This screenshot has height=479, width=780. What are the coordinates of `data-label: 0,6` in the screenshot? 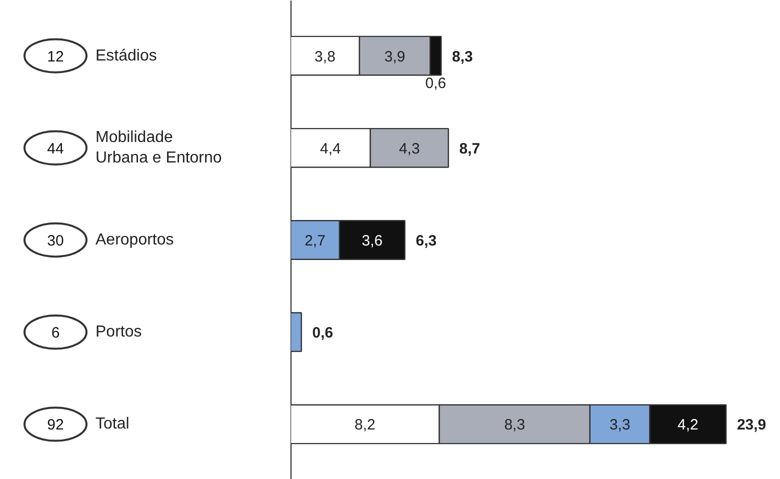 It's located at (435, 83).